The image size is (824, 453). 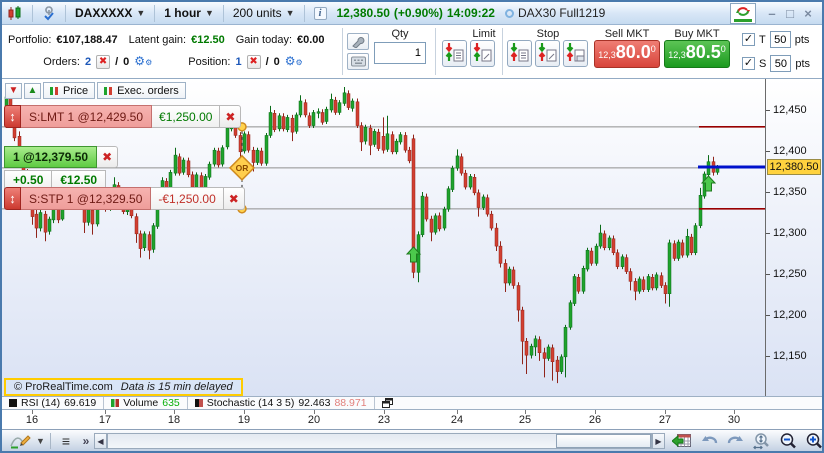 What do you see at coordinates (108, 90) in the screenshot?
I see `candle-icon` at bounding box center [108, 90].